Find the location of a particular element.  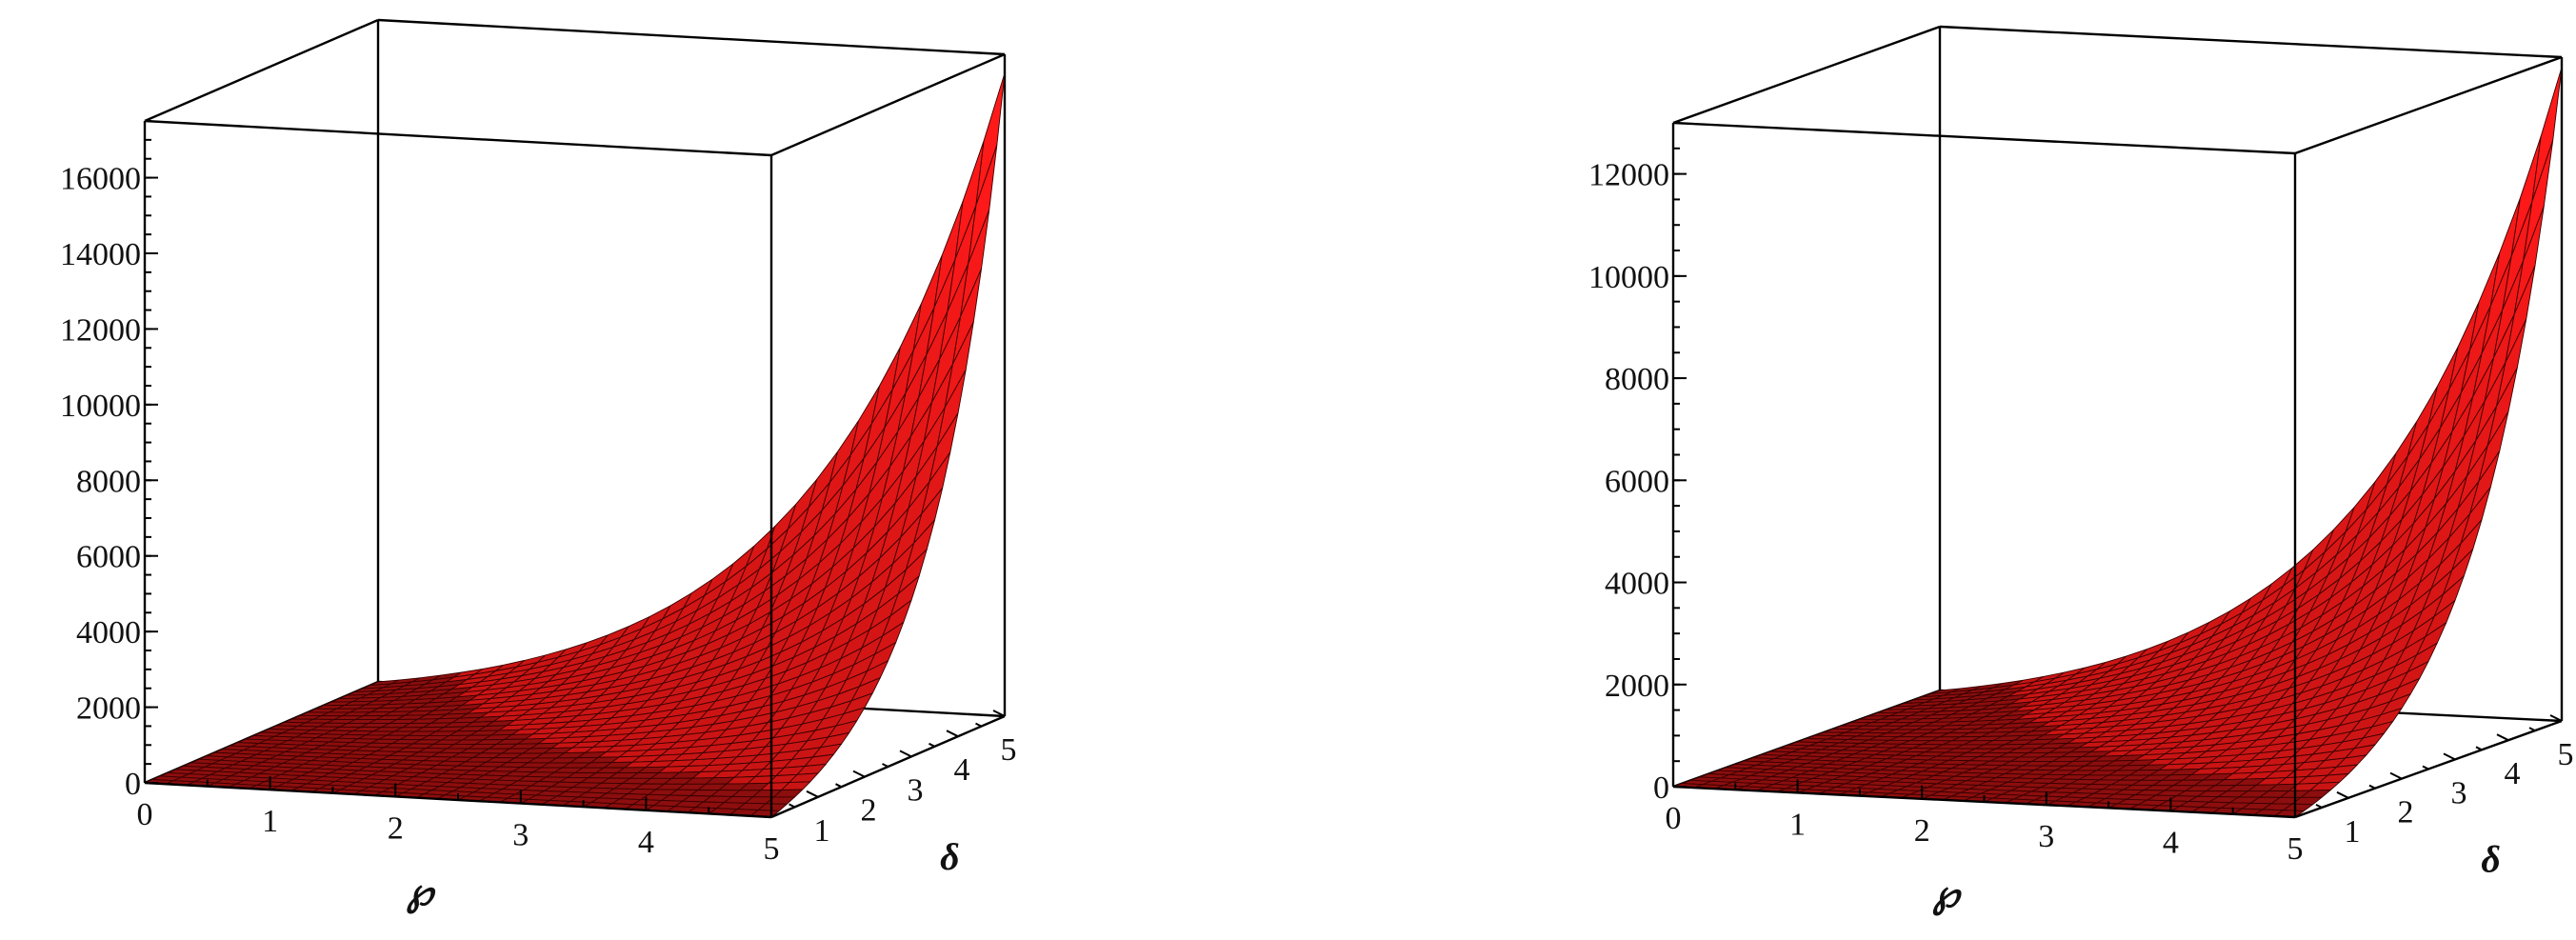

z-tick-label: 14000 is located at coordinates (101, 254).